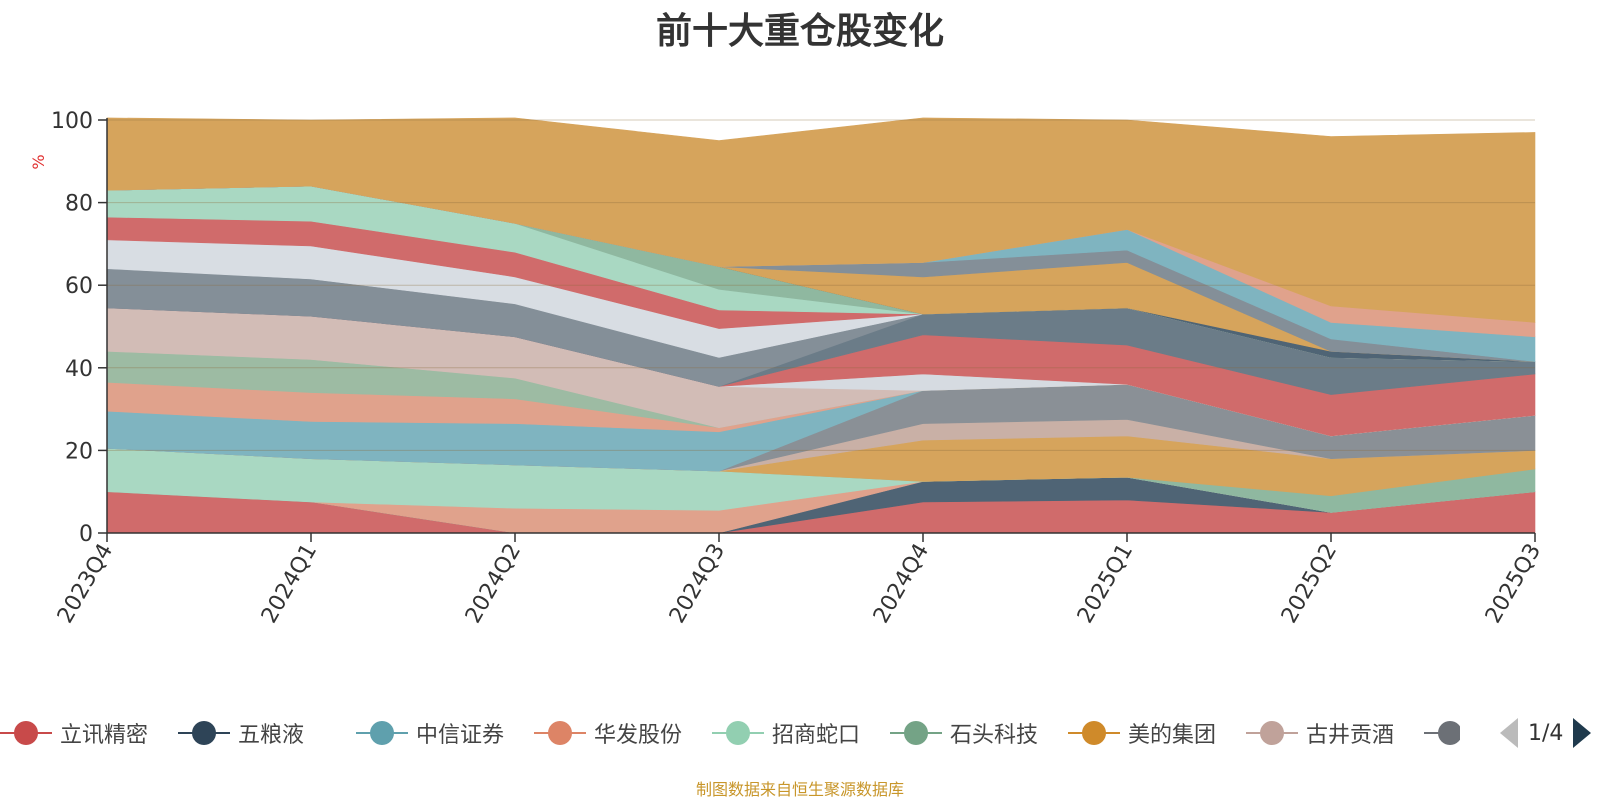 This screenshot has width=1600, height=800. What do you see at coordinates (1350, 735) in the screenshot?
I see `legend-label: 古井贡酒` at bounding box center [1350, 735].